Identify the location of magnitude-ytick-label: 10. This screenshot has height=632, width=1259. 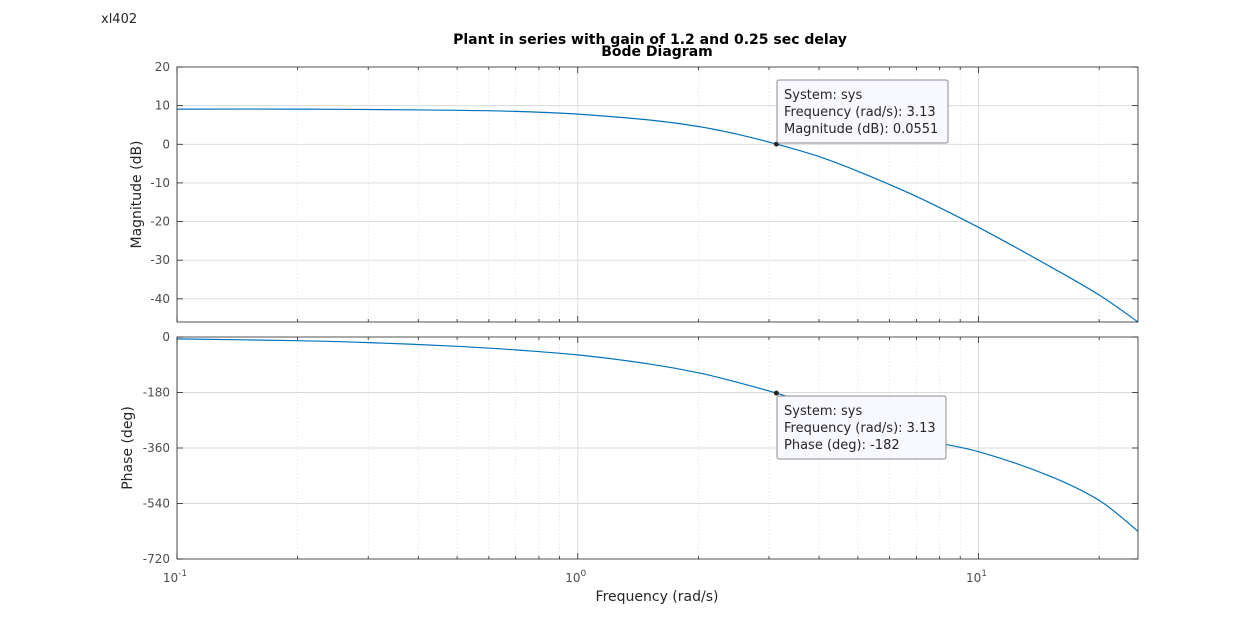
(162, 106).